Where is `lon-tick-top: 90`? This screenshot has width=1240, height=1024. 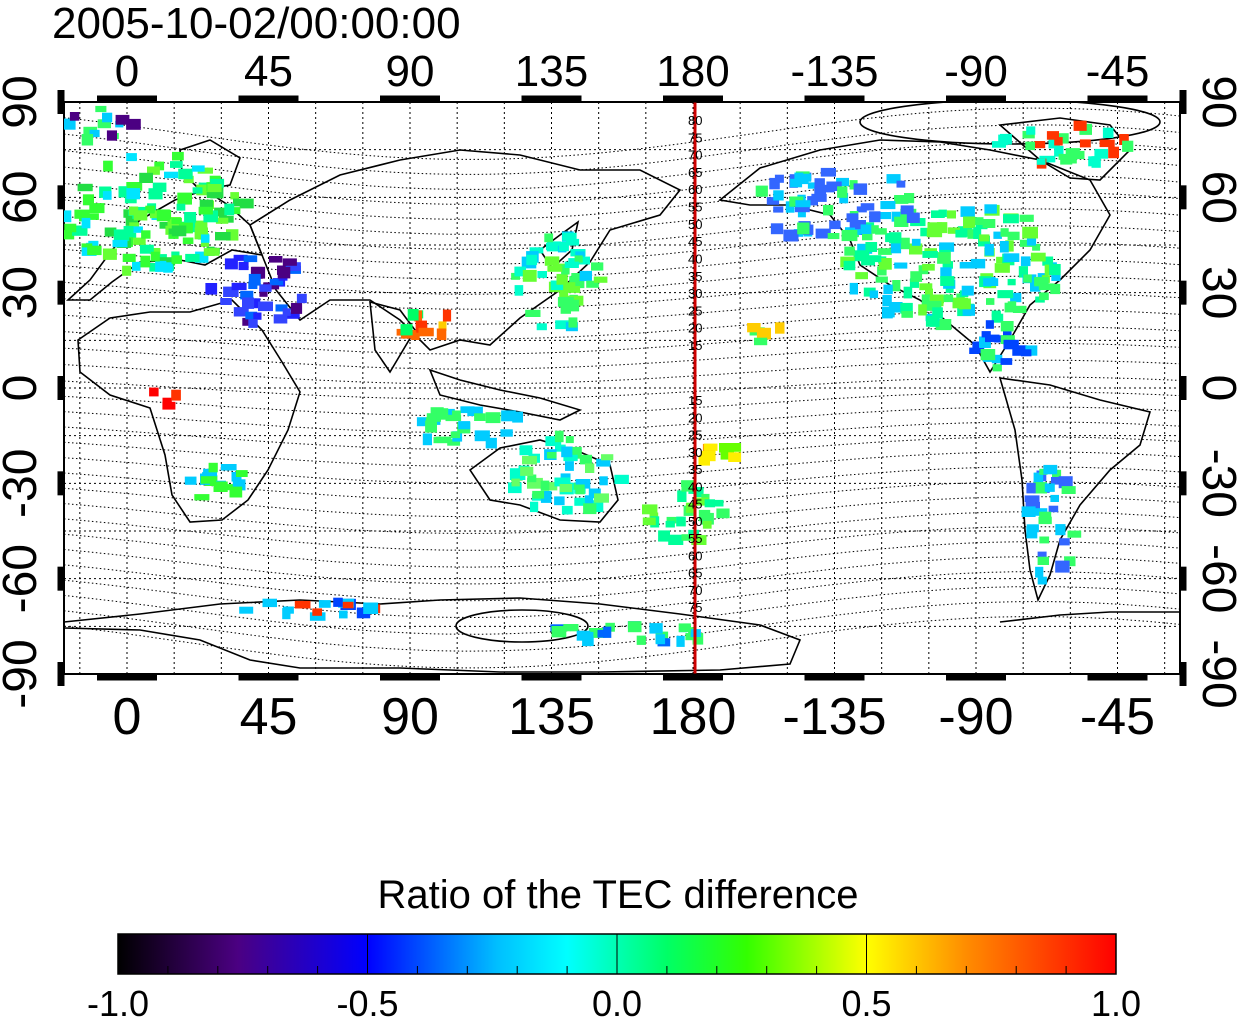 lon-tick-top: 90 is located at coordinates (410, 71).